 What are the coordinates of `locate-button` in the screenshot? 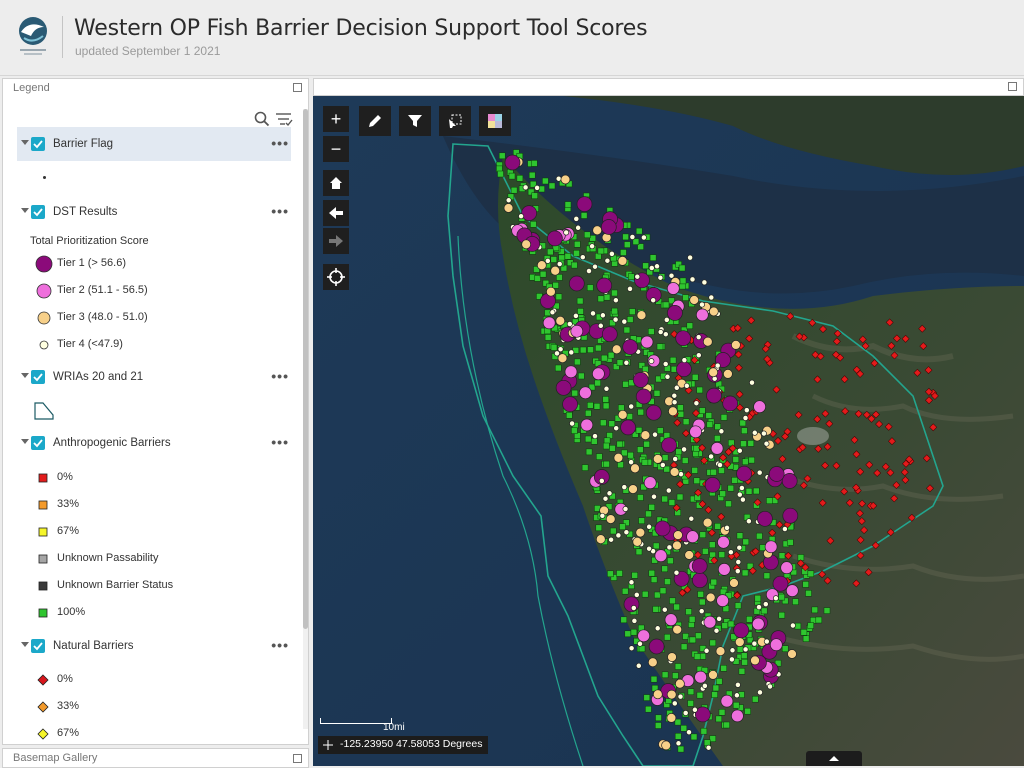 It's located at (336, 277).